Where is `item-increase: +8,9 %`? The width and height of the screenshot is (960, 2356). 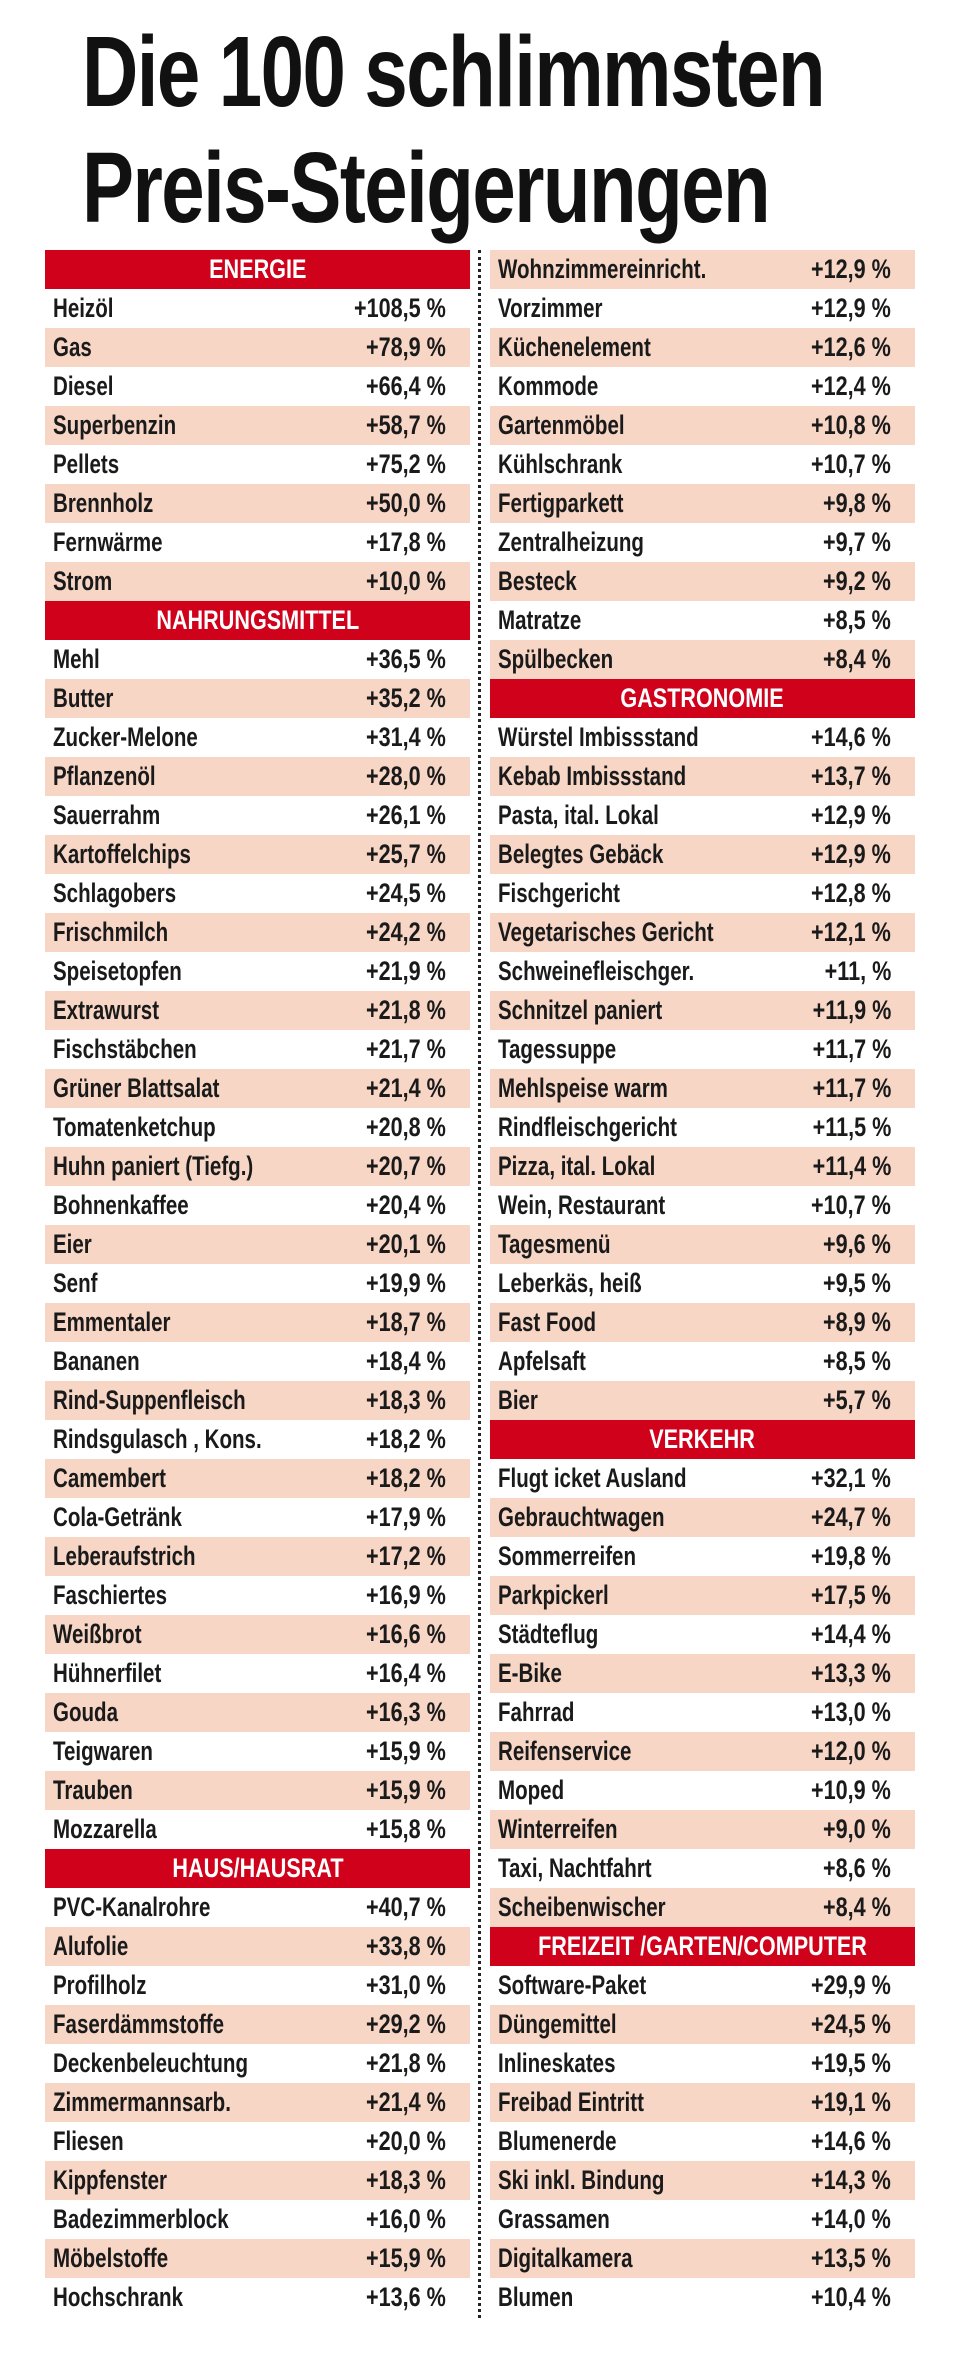
item-increase: +8,9 % is located at coordinates (857, 1322).